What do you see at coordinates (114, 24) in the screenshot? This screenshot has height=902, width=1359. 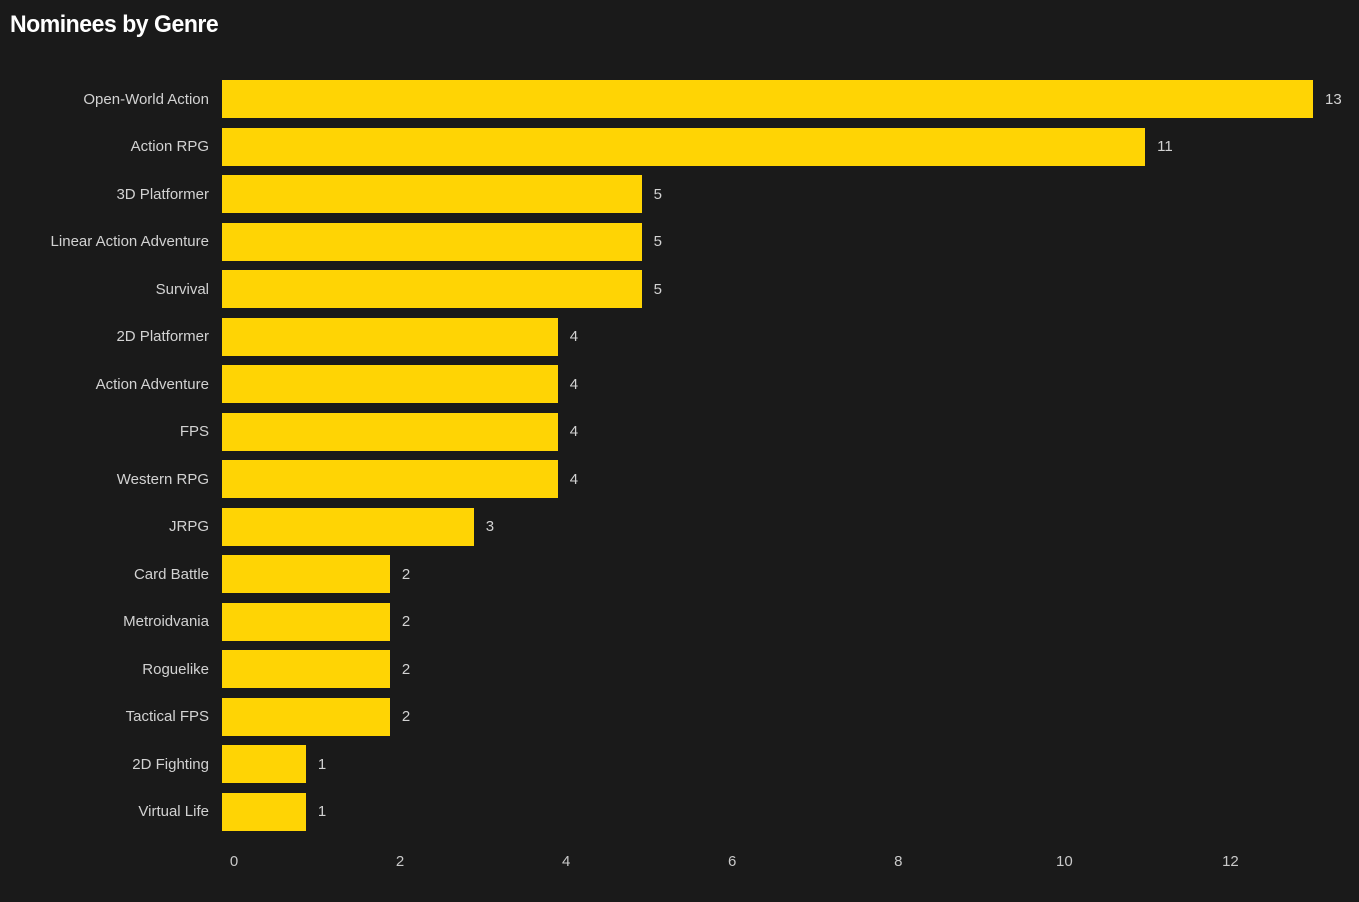 I see `chart-title: Nominees by Genre` at bounding box center [114, 24].